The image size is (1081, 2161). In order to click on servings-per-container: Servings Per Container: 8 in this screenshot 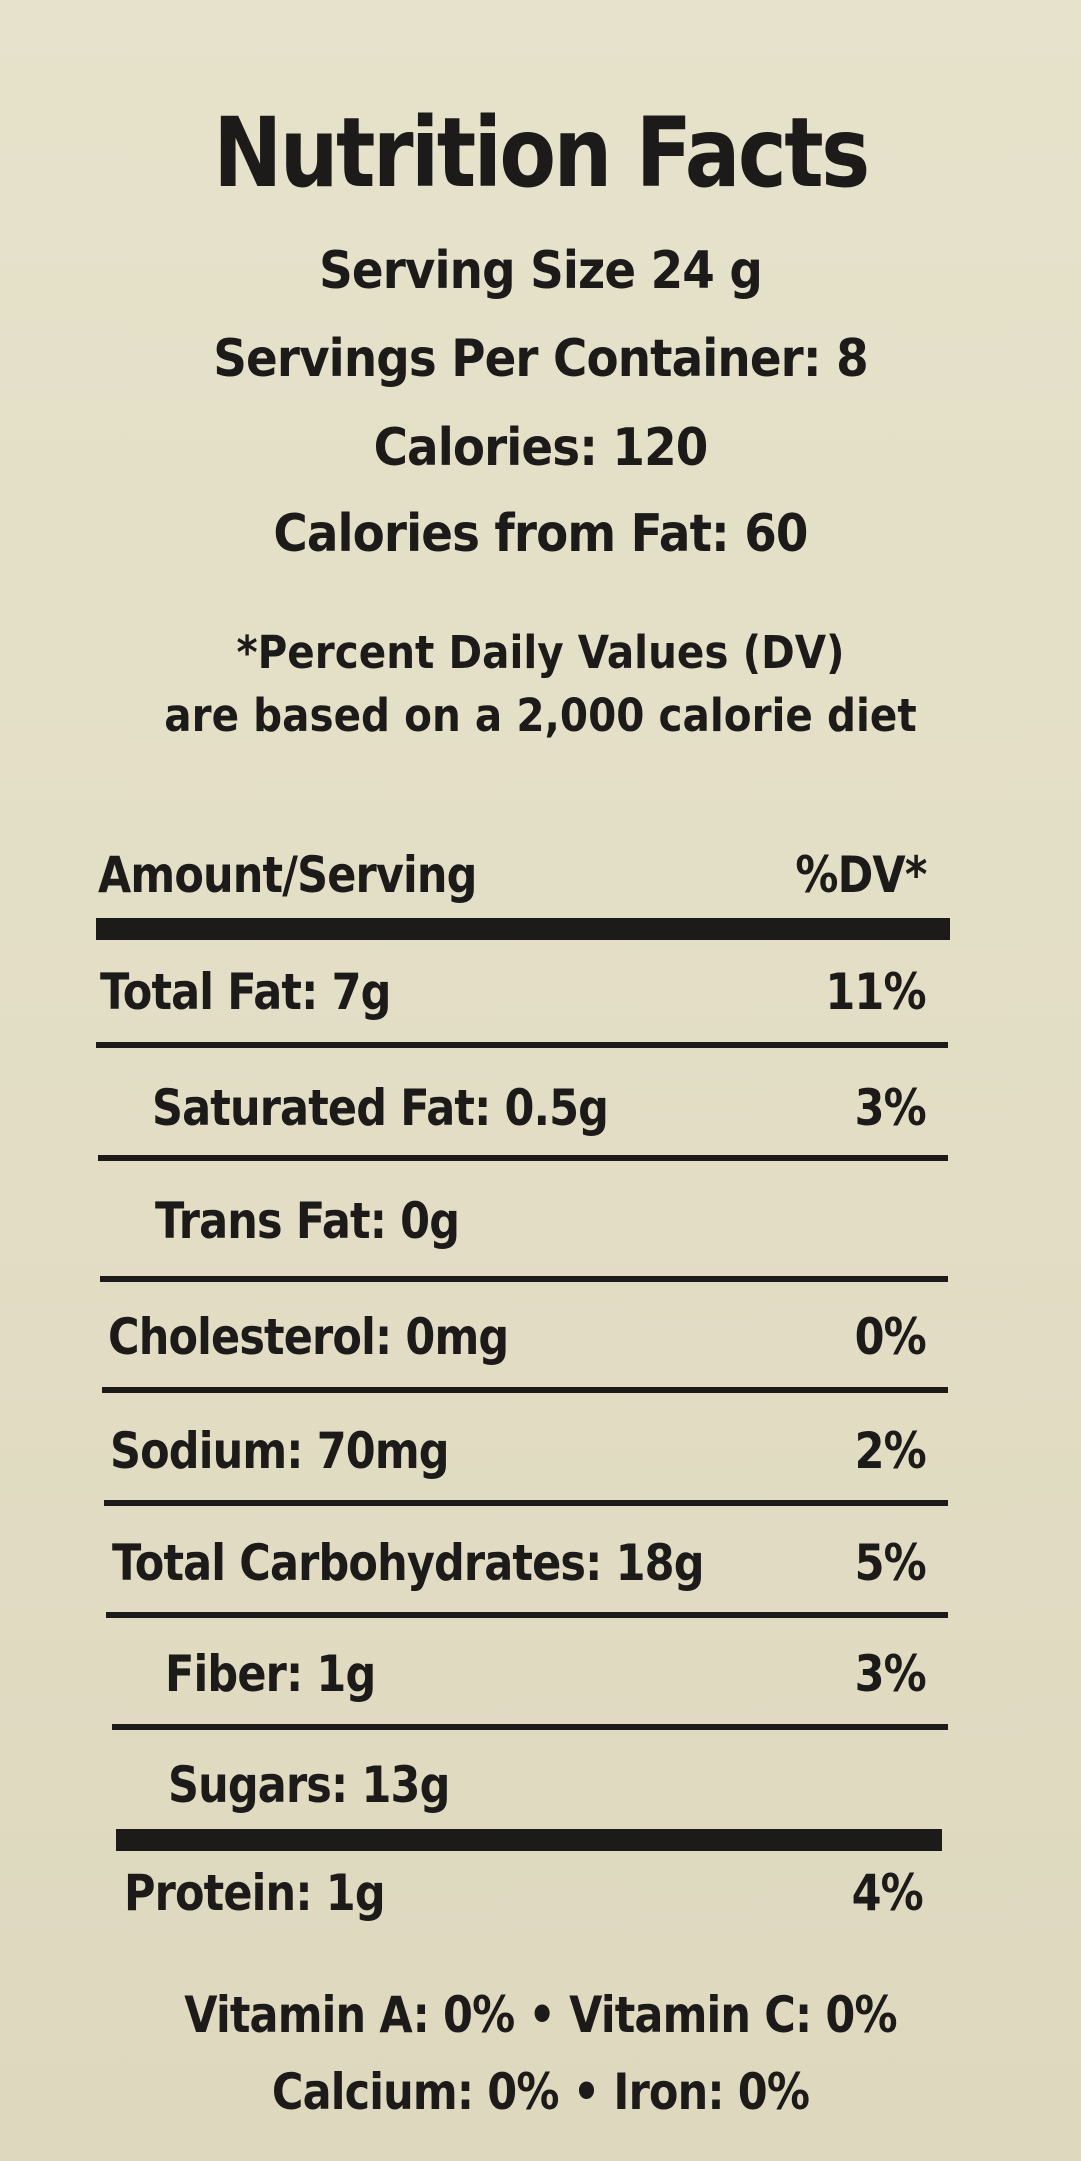, I will do `click(540, 359)`.